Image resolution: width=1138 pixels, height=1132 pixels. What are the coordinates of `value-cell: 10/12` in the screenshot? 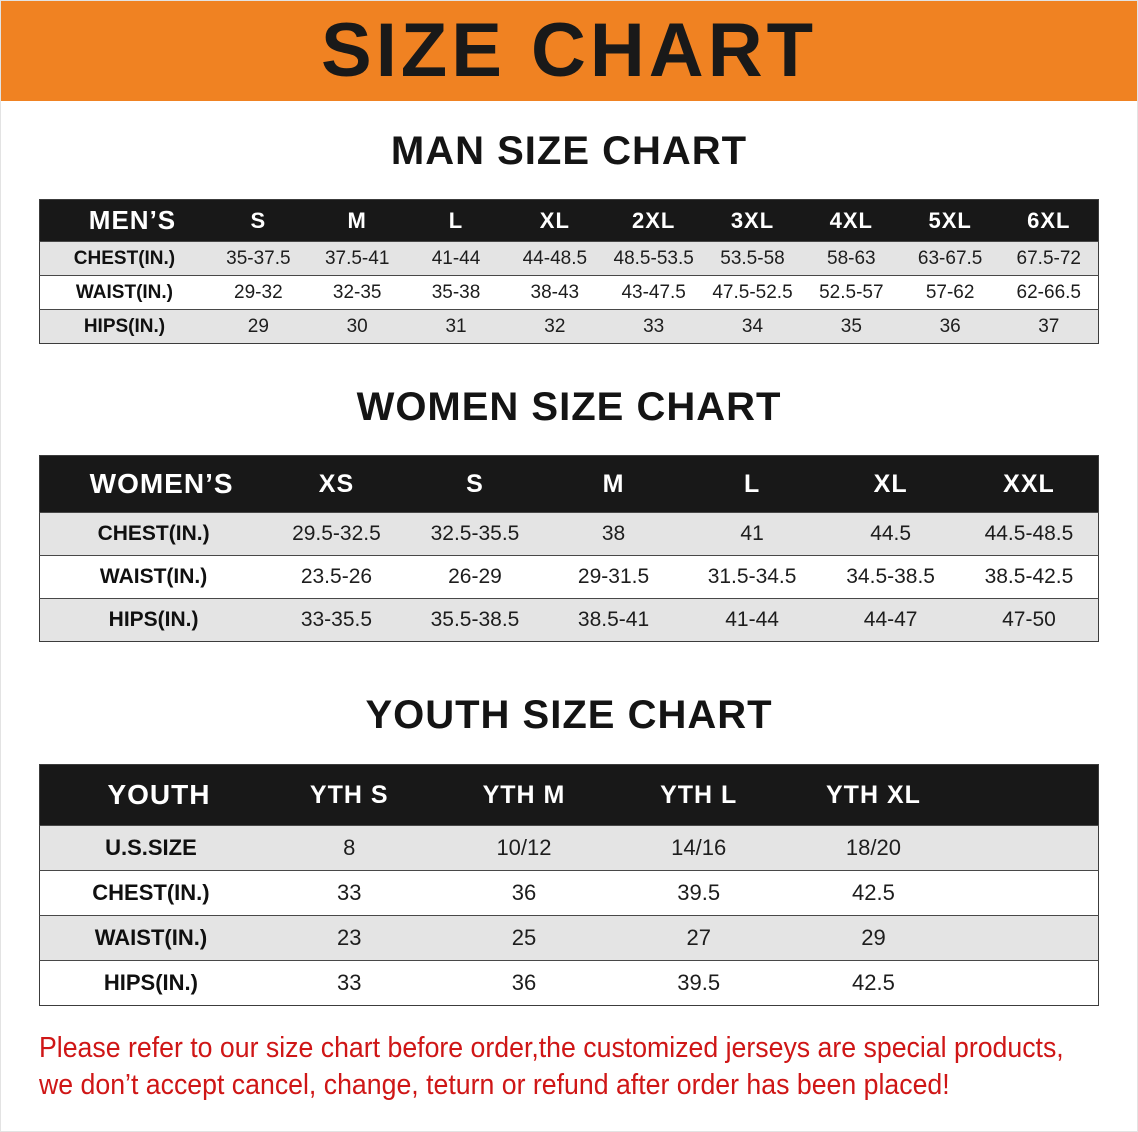 It's located at (524, 848).